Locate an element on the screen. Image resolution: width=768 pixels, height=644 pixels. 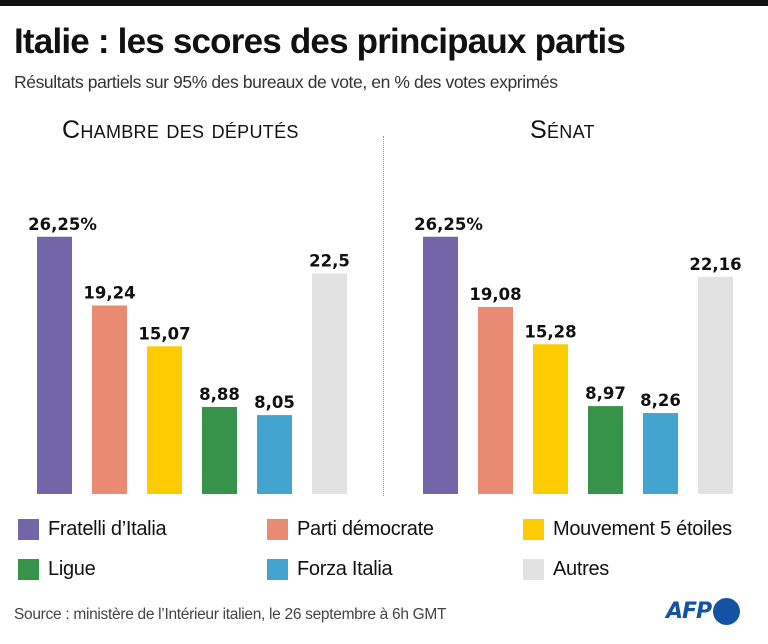
bar-value-label: 8,05 is located at coordinates (274, 402).